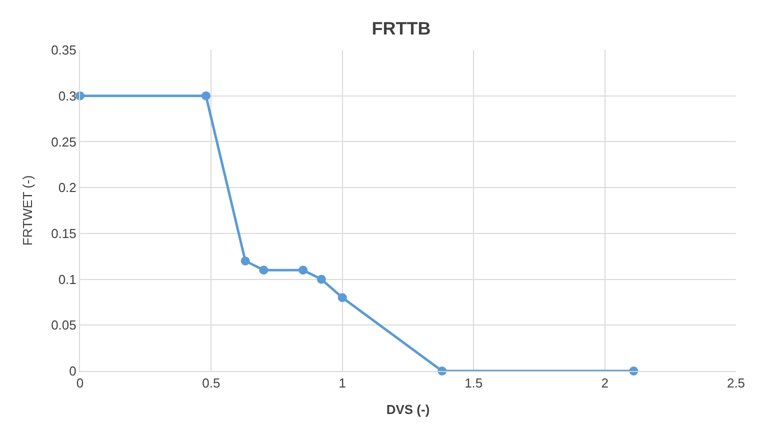  I want to click on y-axis-title: FRTWET (-), so click(28, 210).